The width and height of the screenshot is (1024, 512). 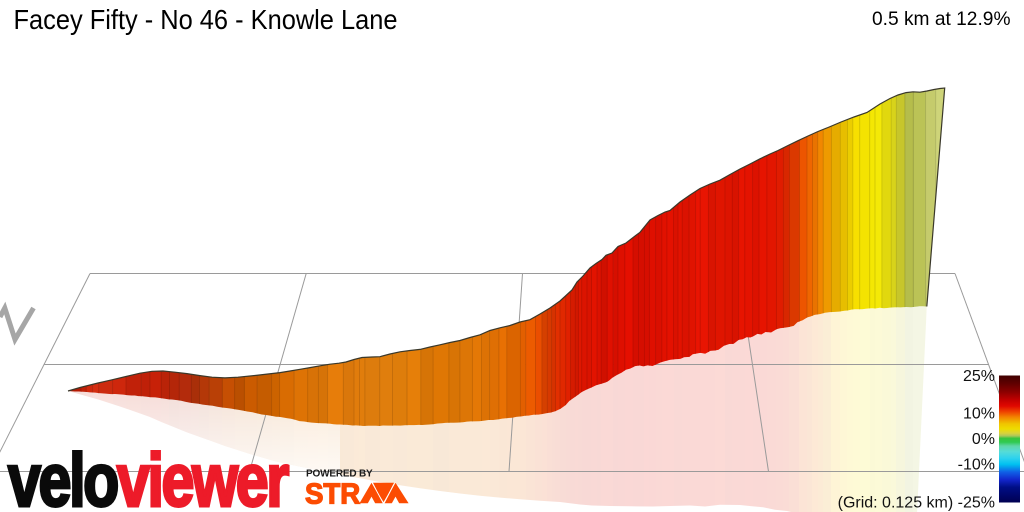 What do you see at coordinates (941, 19) in the screenshot?
I see `svg-text: 0.5 km at 12.9%` at bounding box center [941, 19].